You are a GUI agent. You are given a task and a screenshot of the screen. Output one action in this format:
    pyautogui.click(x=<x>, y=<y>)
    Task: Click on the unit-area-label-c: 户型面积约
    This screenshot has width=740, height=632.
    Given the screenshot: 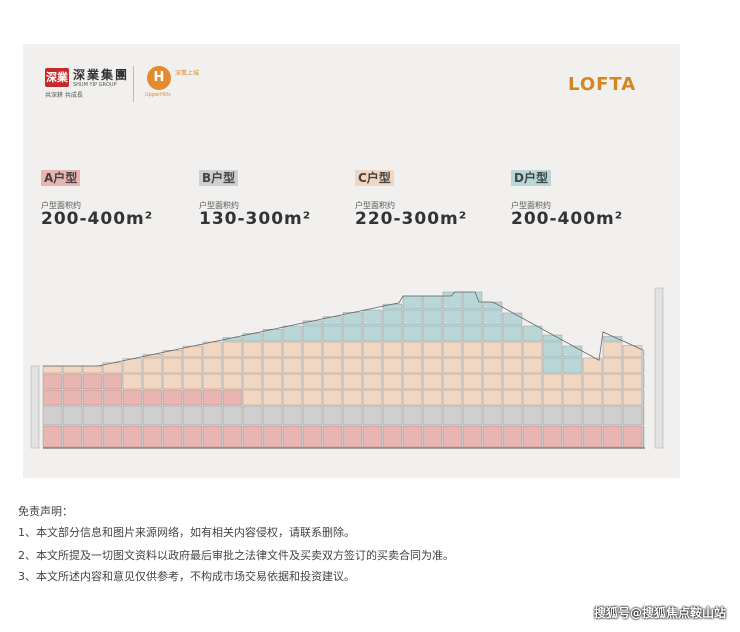 What is the action you would take?
    pyautogui.click(x=375, y=205)
    